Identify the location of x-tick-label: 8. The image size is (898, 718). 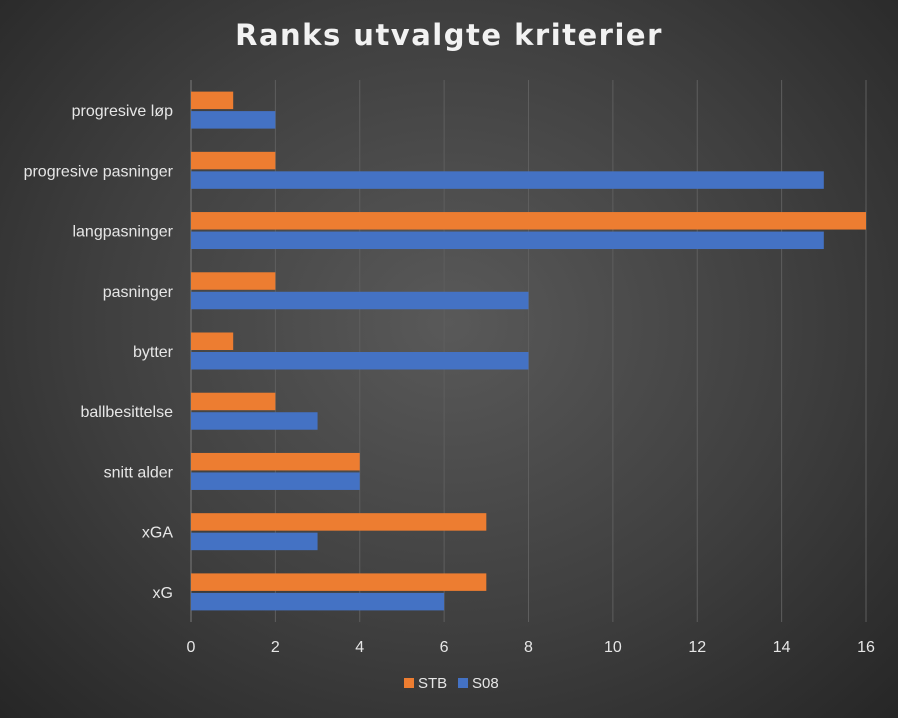
(528, 647).